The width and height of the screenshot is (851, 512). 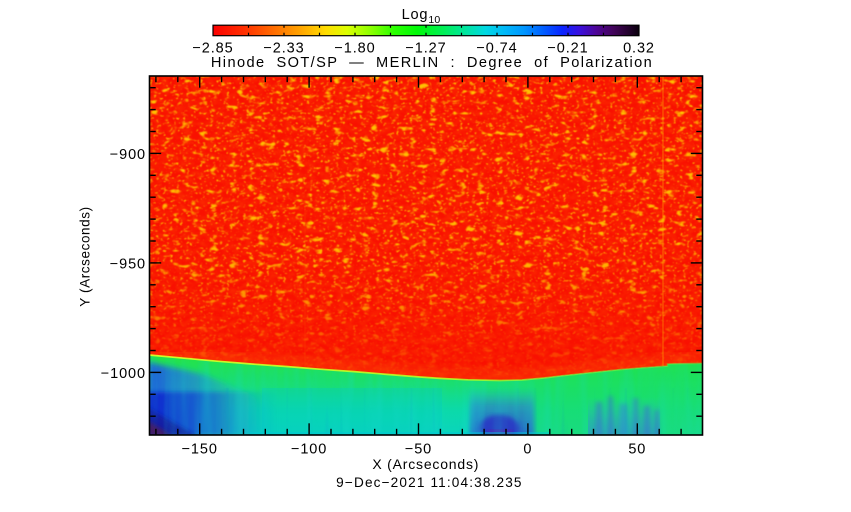 I want to click on svg-text: X (Arcseconds), so click(x=425, y=464).